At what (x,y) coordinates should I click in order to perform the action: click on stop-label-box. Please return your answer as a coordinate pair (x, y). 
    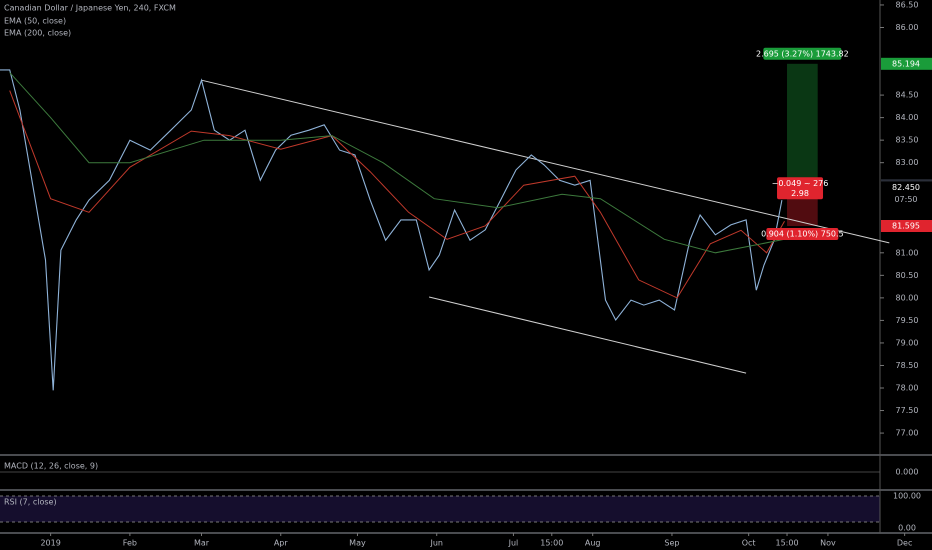
    Looking at the image, I should click on (802, 234).